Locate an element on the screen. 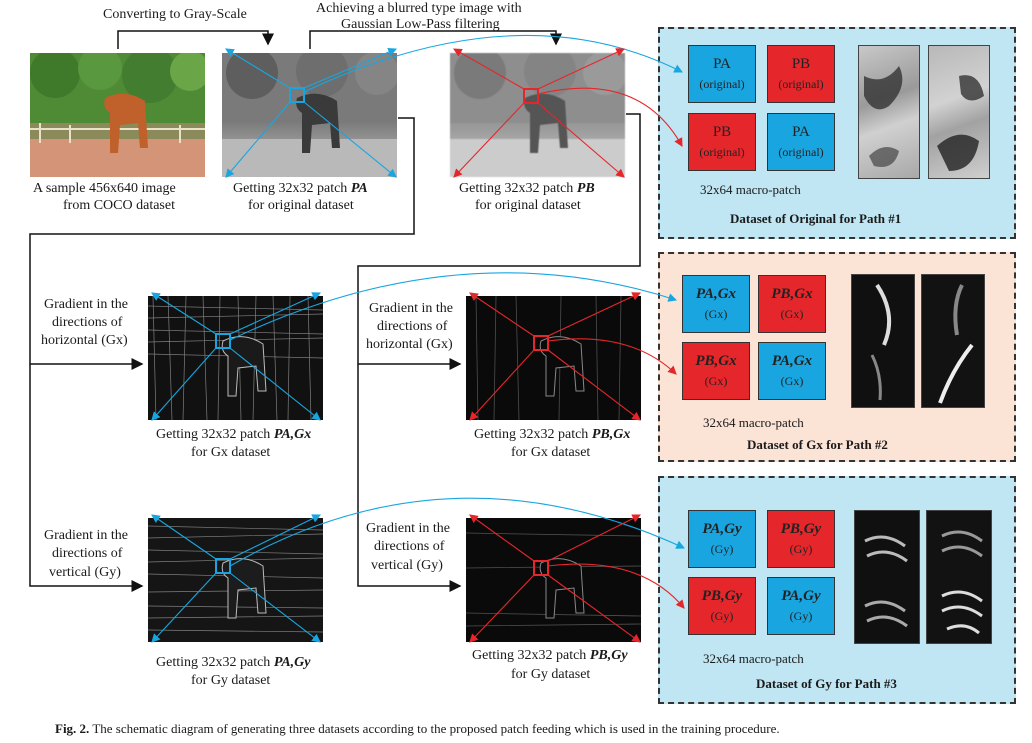  label-gx-mid-3: horizontal (Gx) is located at coordinates (409, 344).